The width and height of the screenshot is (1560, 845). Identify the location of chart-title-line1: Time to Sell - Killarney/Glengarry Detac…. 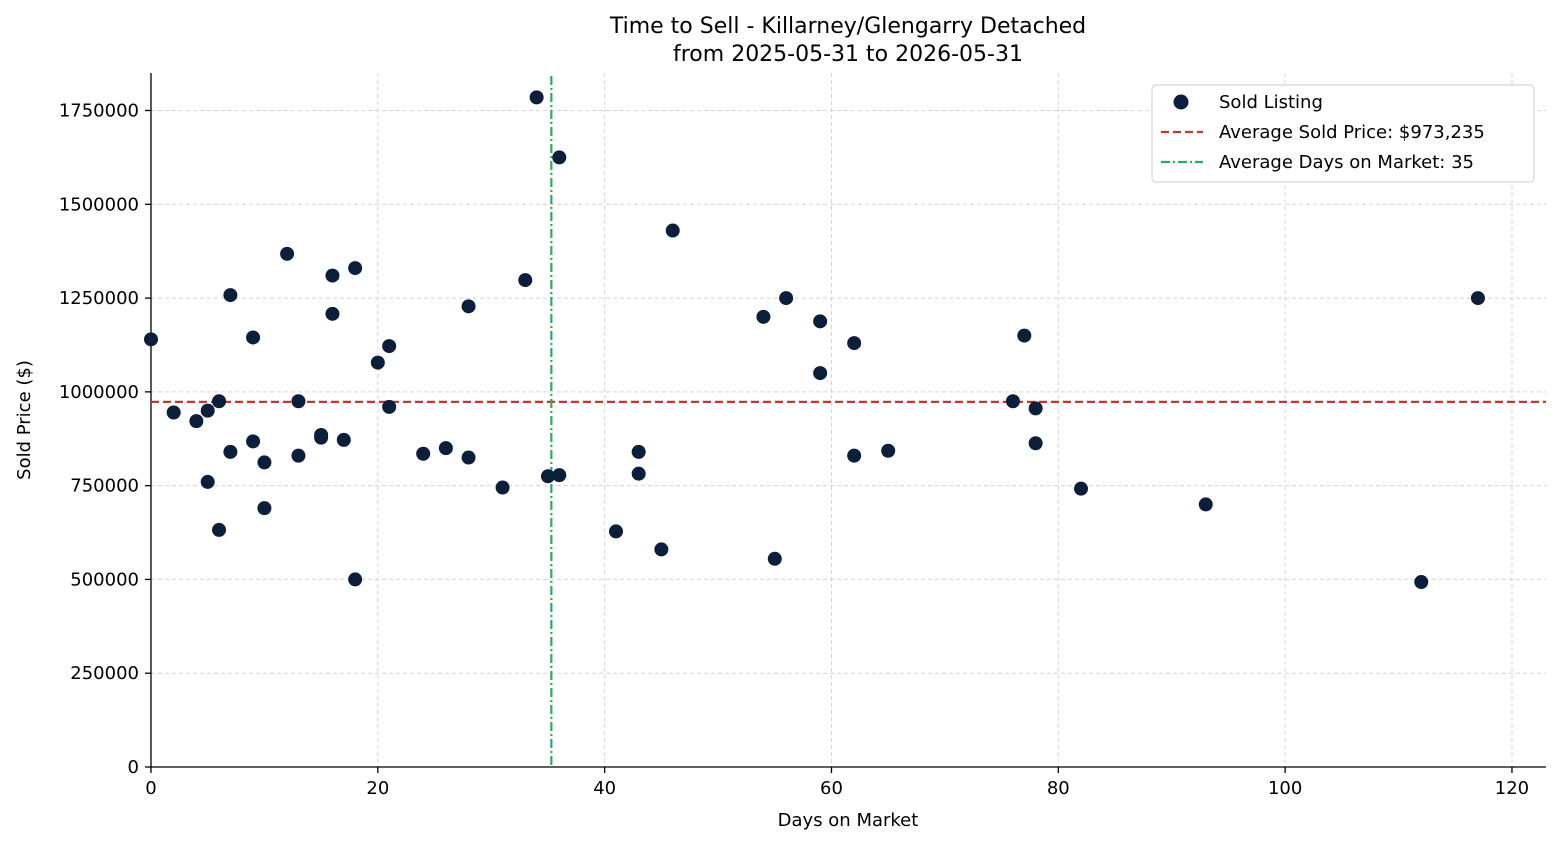
(847, 26).